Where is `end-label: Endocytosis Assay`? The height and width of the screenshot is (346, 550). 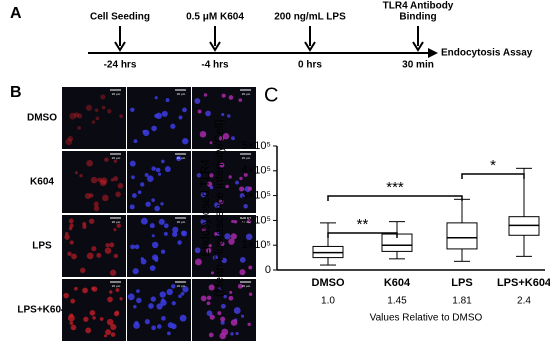
end-label: Endocytosis Assay is located at coordinates (487, 53).